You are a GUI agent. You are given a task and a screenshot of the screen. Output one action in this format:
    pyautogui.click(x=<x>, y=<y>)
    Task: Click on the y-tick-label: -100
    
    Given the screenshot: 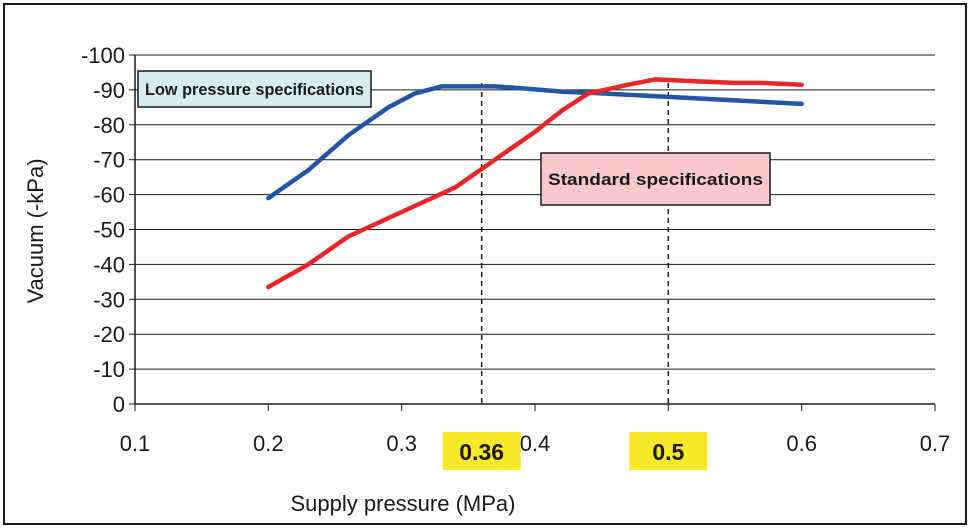 What is the action you would take?
    pyautogui.click(x=103, y=55)
    